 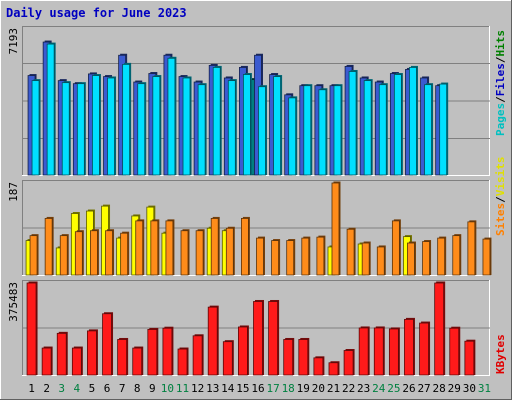 I want to click on bar-pages-day-23-face, so click(x=367, y=128).